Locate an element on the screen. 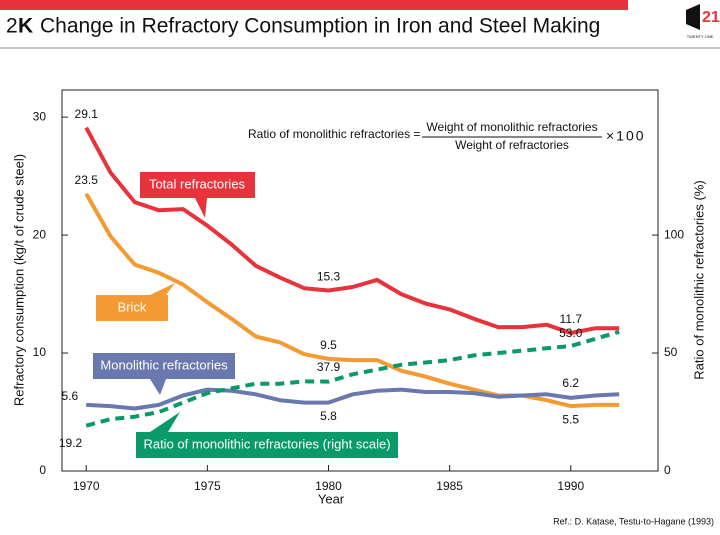 The height and width of the screenshot is (535, 720). data-label: 37.9 is located at coordinates (329, 367).